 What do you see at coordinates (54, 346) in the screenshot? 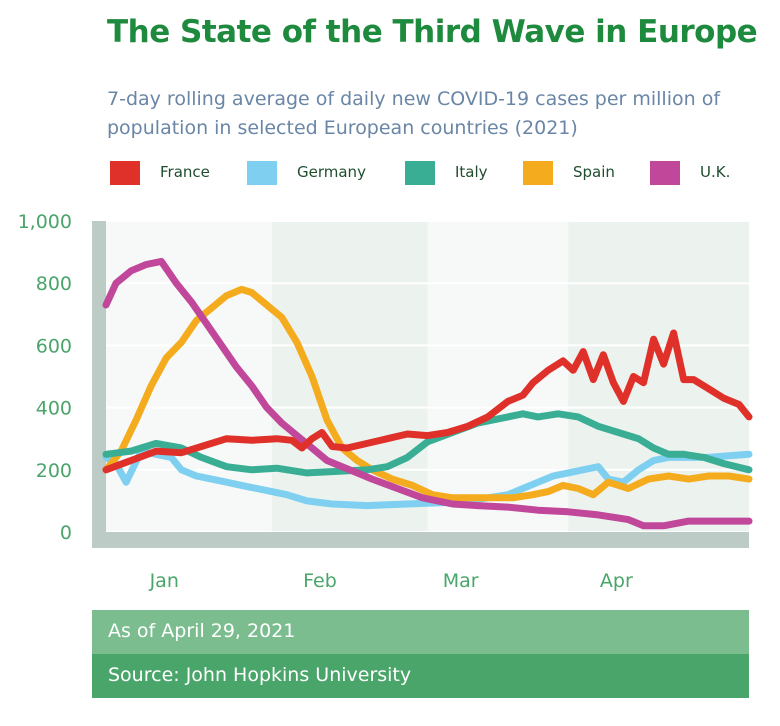
I see `y-tick-label: 600` at bounding box center [54, 346].